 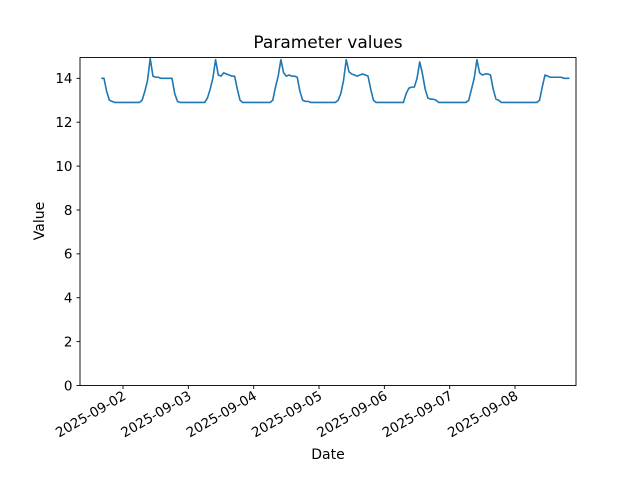 I want to click on x-tick-label: 2025-09-03, so click(x=156, y=414).